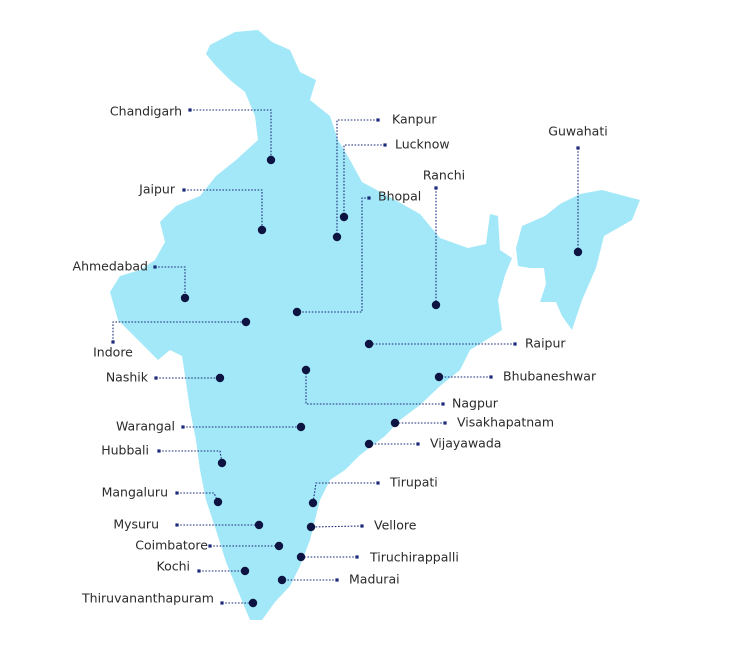  What do you see at coordinates (145, 426) in the screenshot?
I see `city-label: Warangal` at bounding box center [145, 426].